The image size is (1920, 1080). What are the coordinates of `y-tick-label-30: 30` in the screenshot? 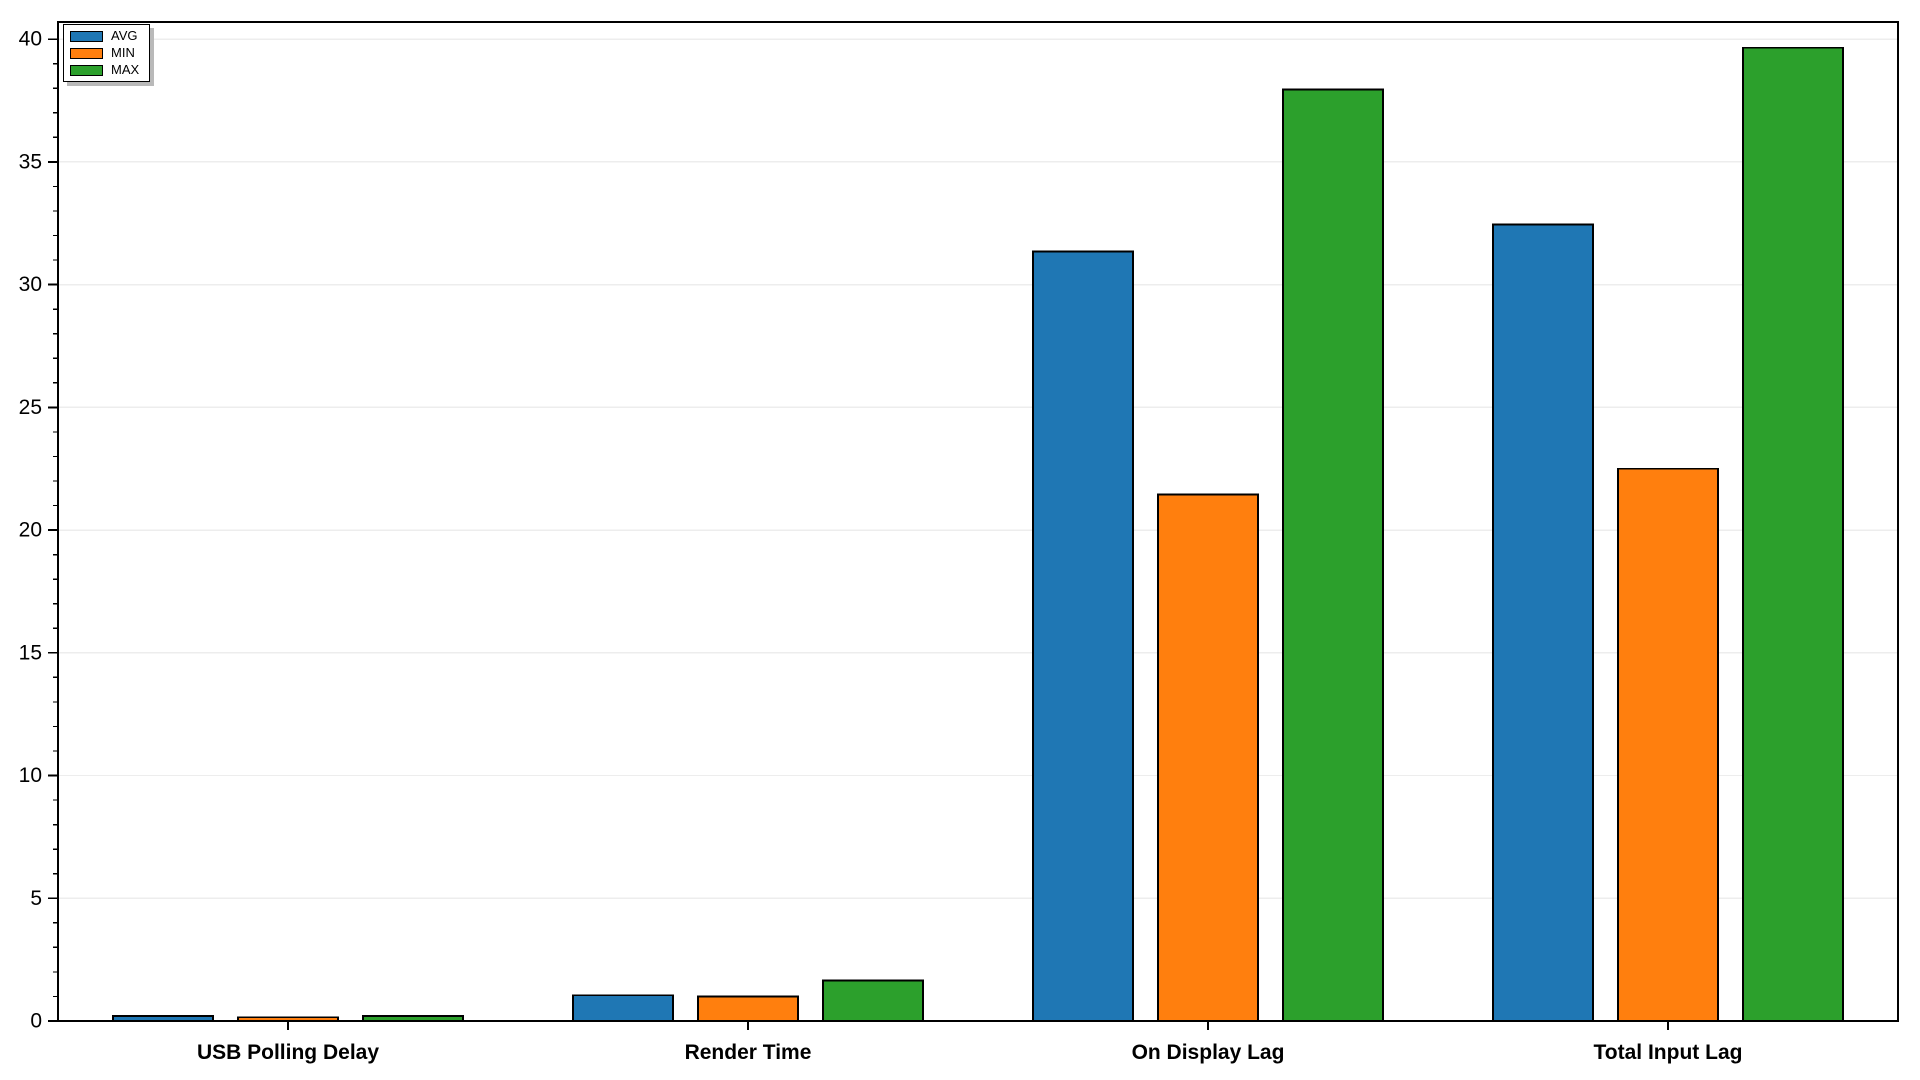 It's located at (30, 284).